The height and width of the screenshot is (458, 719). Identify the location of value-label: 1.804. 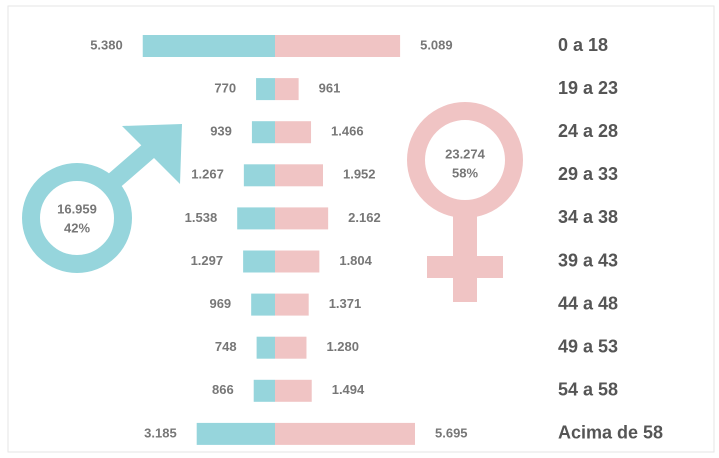
(355, 260).